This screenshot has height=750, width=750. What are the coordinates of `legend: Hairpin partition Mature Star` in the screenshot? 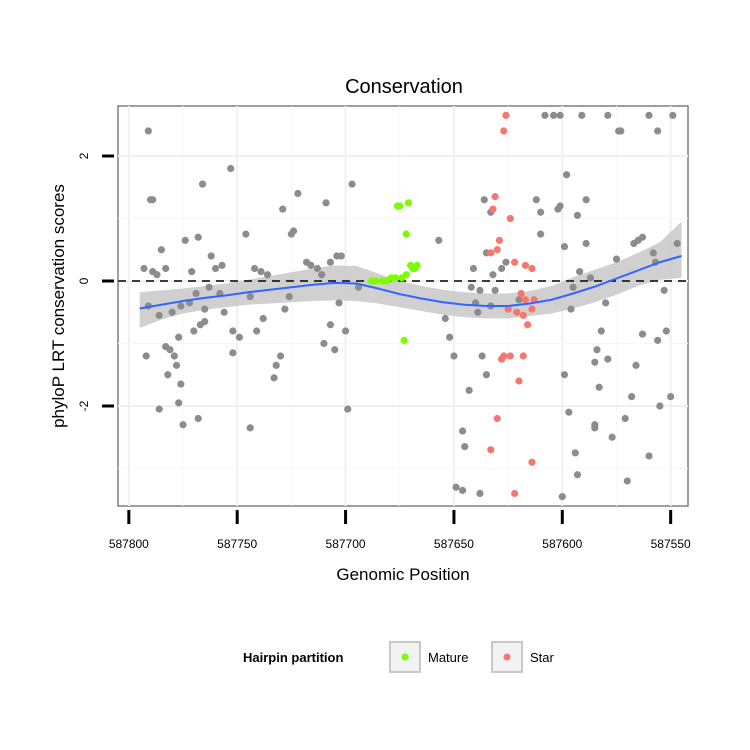 It's located at (399, 657).